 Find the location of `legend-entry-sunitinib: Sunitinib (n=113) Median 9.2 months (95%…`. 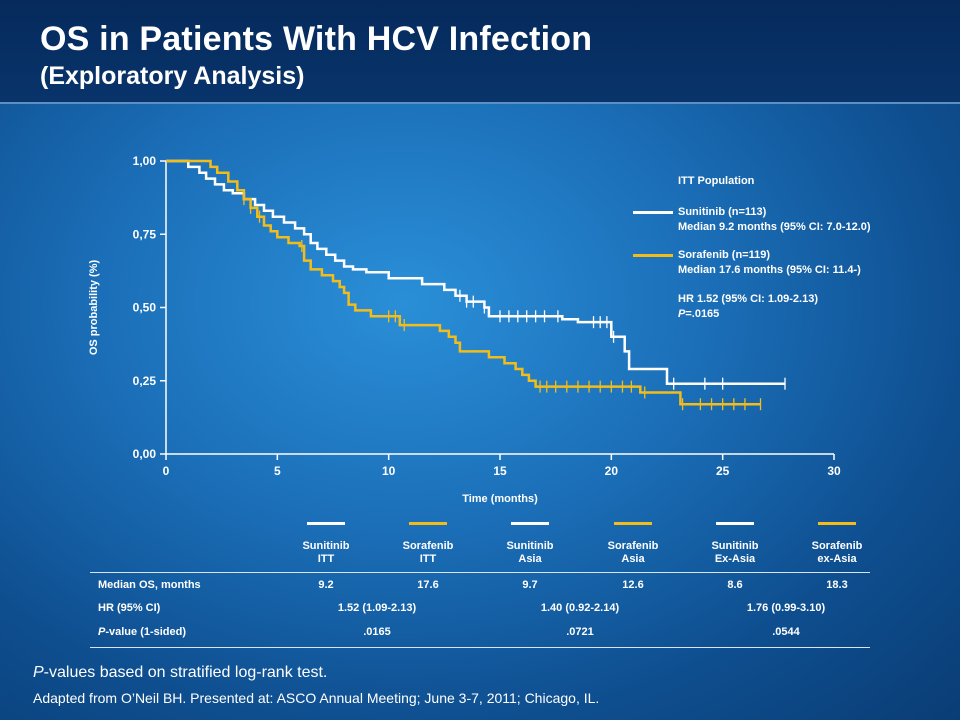

legend-entry-sunitinib: Sunitinib (n=113) Median 9.2 months (95%… is located at coordinates (774, 220).